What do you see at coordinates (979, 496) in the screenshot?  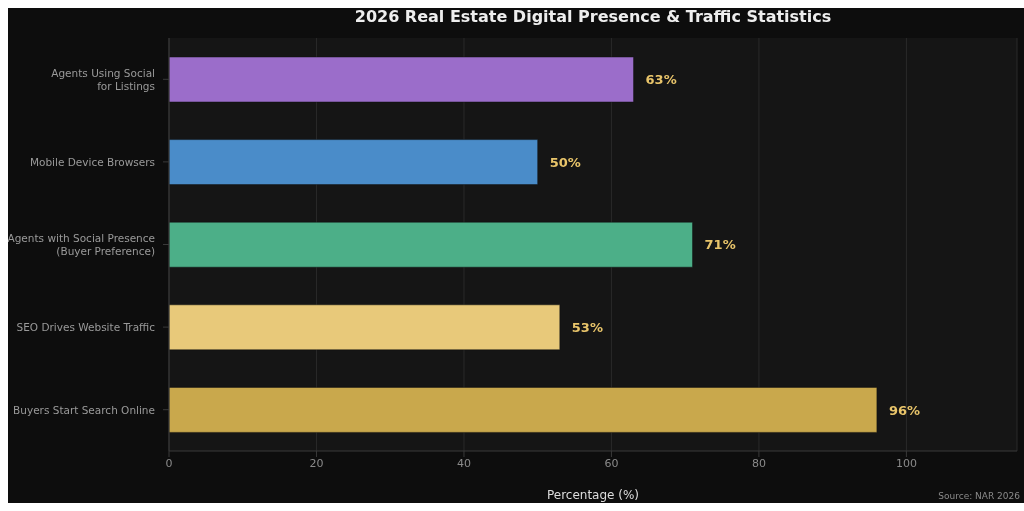 I see `source-note: Source: NAR 2026` at bounding box center [979, 496].